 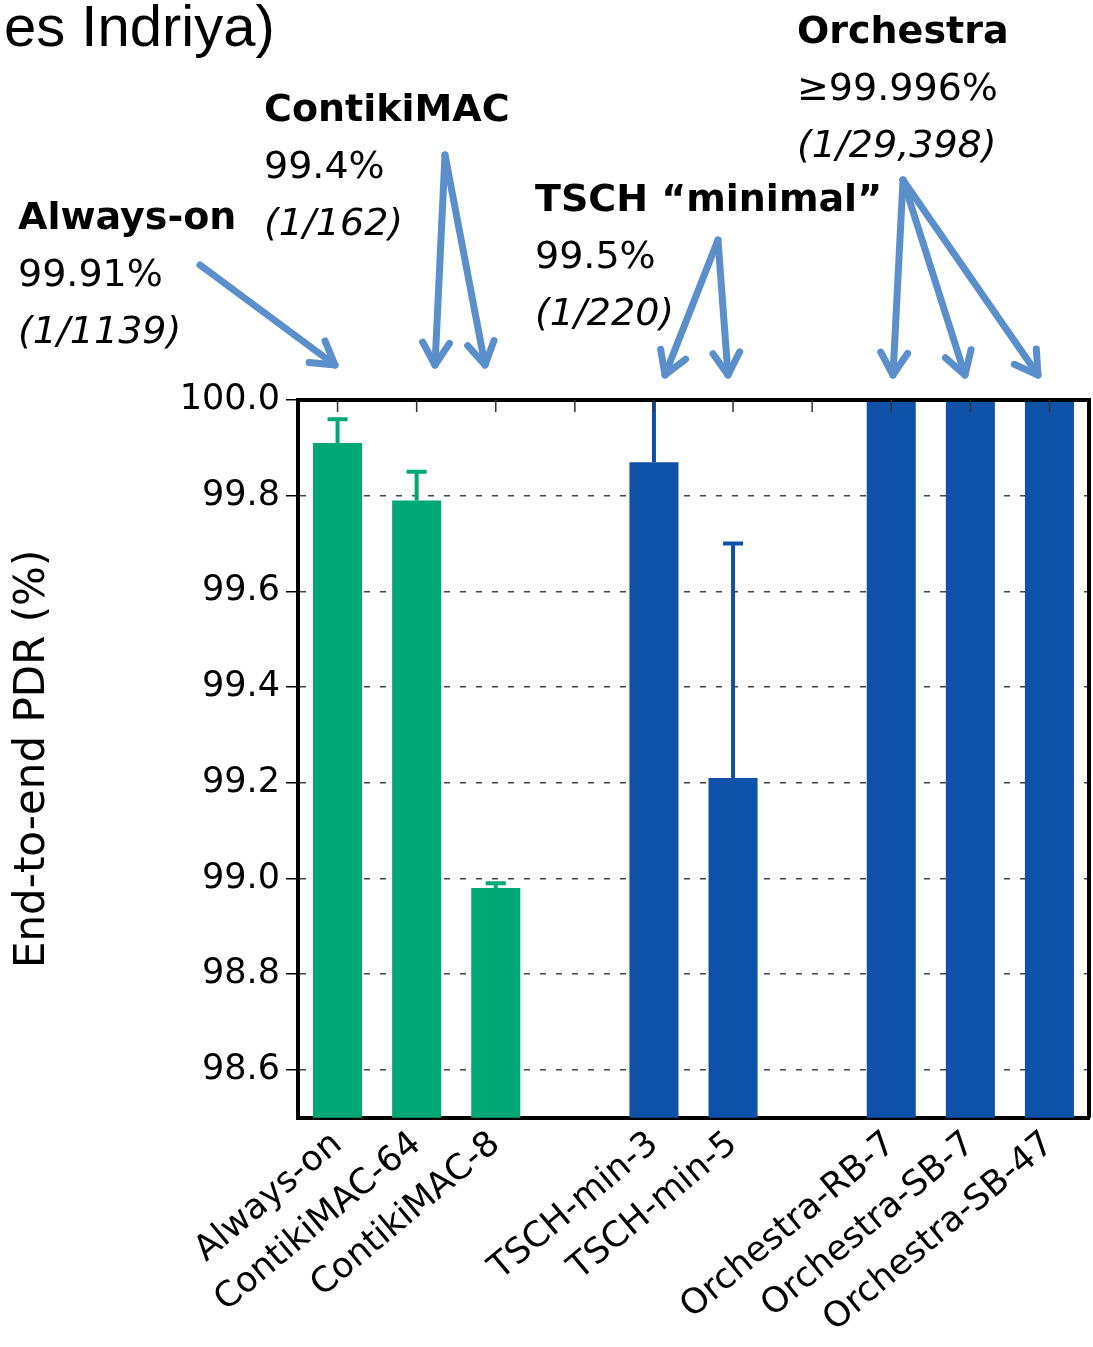 What do you see at coordinates (127, 273) in the screenshot?
I see `text: Always-on 99.91% (1/1139)` at bounding box center [127, 273].